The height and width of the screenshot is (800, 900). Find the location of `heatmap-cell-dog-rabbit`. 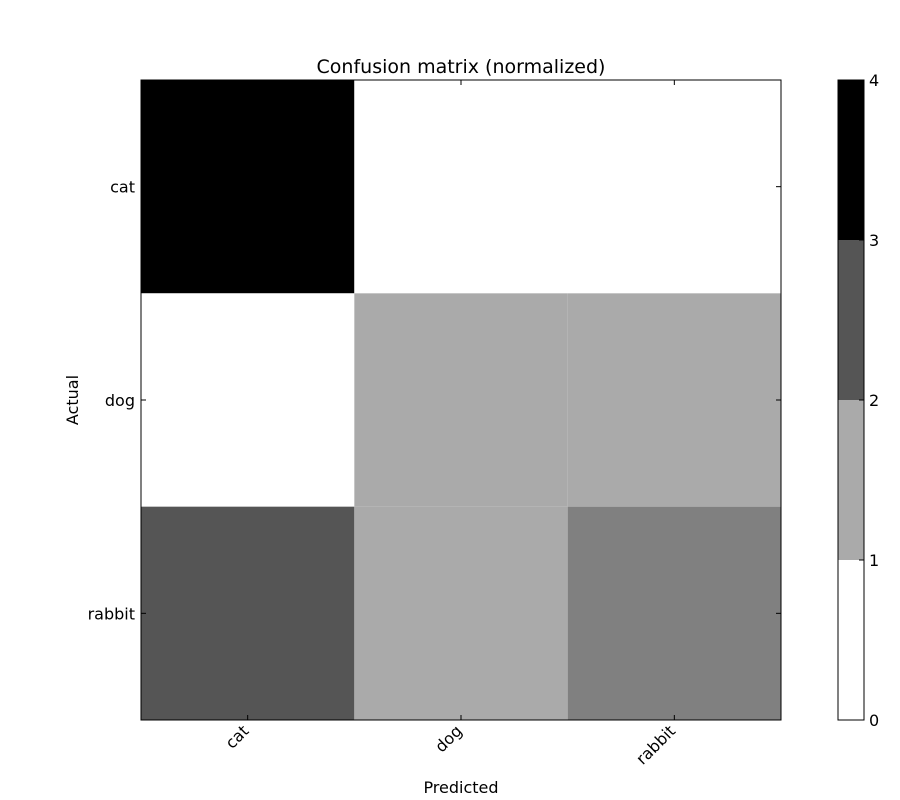

heatmap-cell-dog-rabbit is located at coordinates (674, 400).